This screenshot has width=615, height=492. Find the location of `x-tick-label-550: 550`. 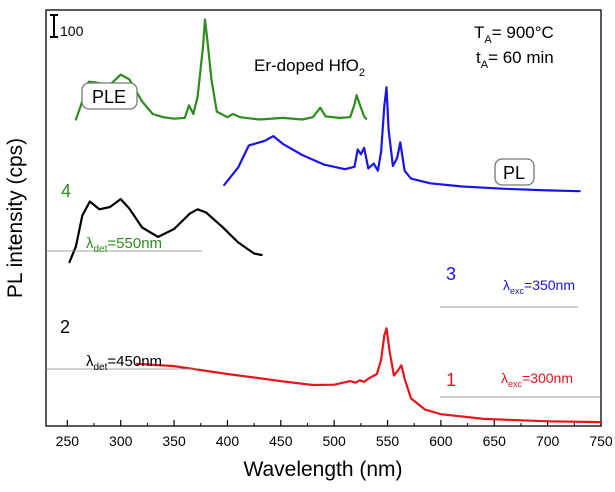

x-tick-label-550: 550 is located at coordinates (388, 441).